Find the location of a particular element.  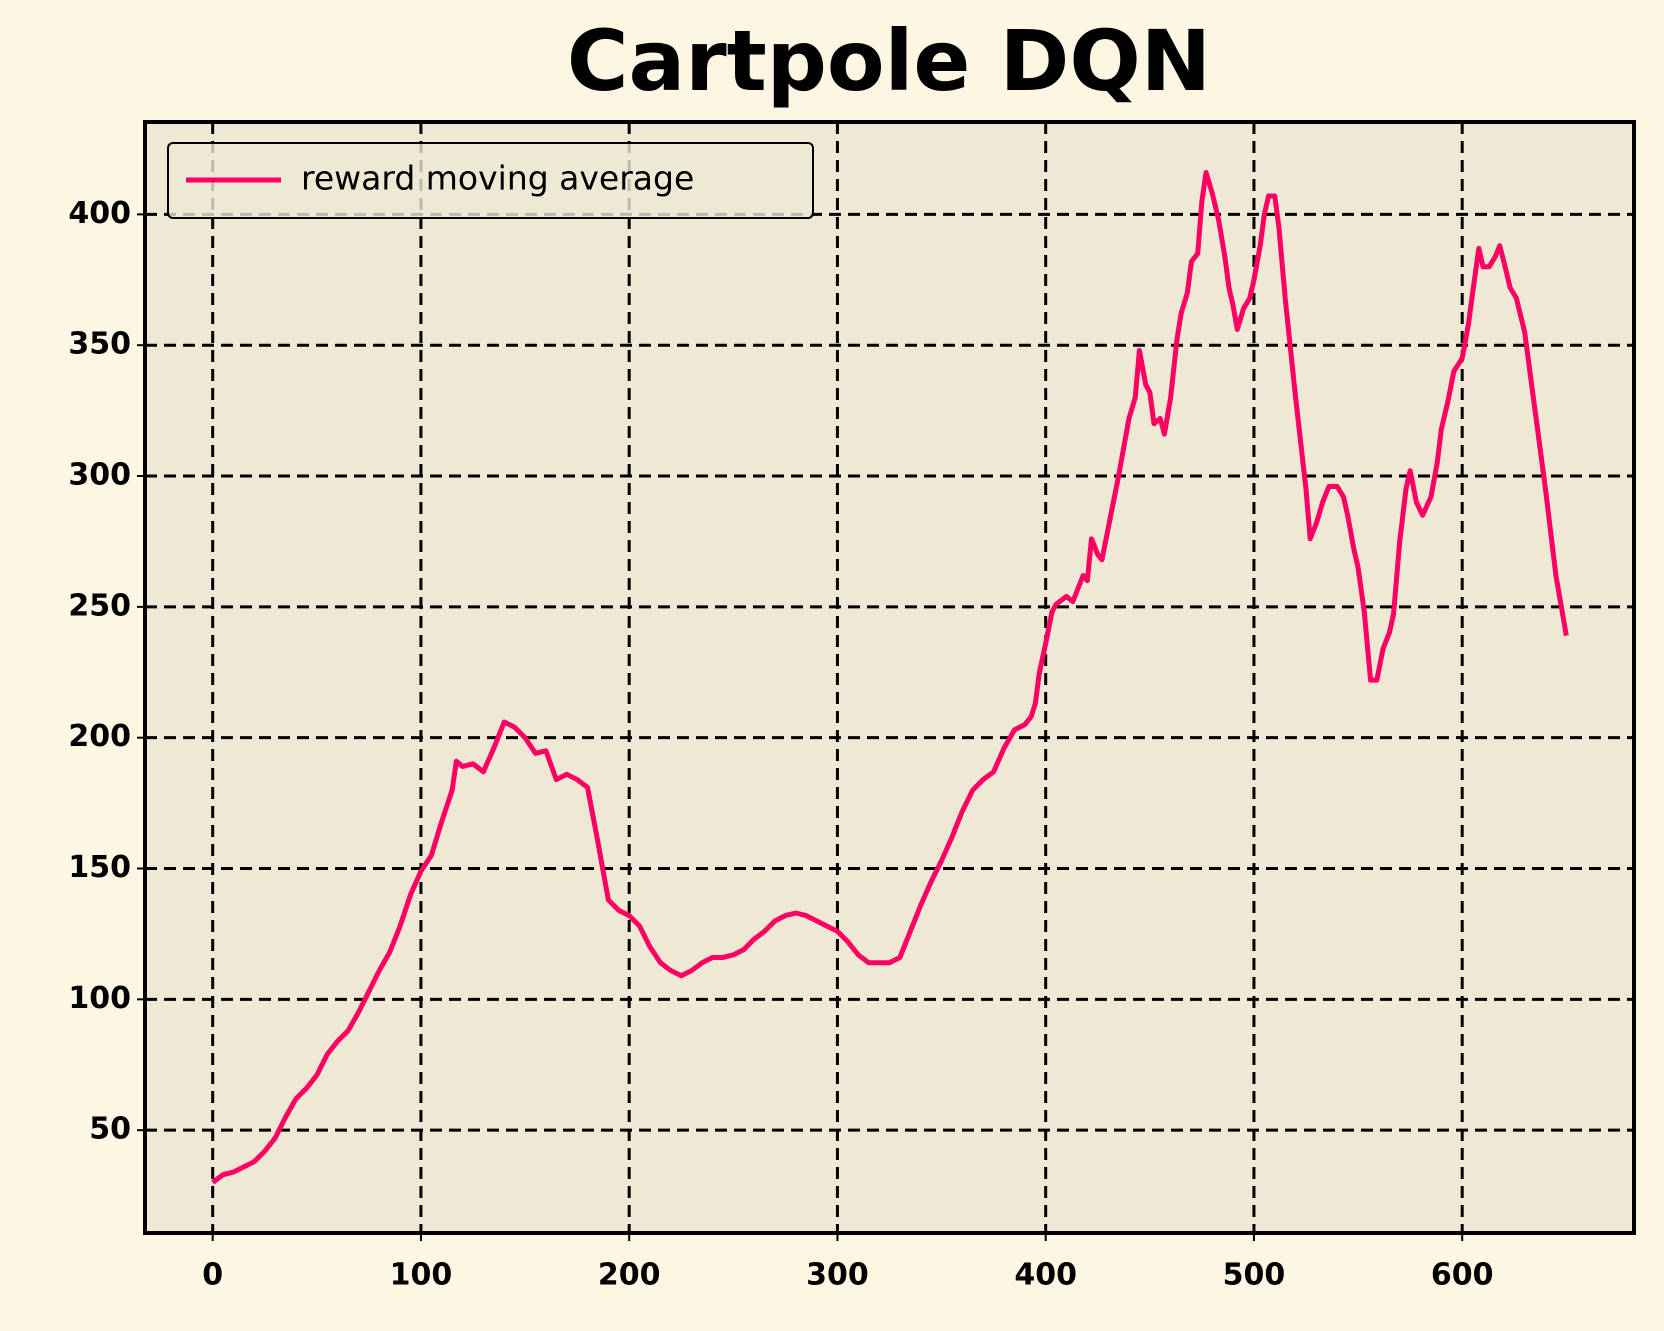

chart-title: Cartpole DQN is located at coordinates (889, 61).